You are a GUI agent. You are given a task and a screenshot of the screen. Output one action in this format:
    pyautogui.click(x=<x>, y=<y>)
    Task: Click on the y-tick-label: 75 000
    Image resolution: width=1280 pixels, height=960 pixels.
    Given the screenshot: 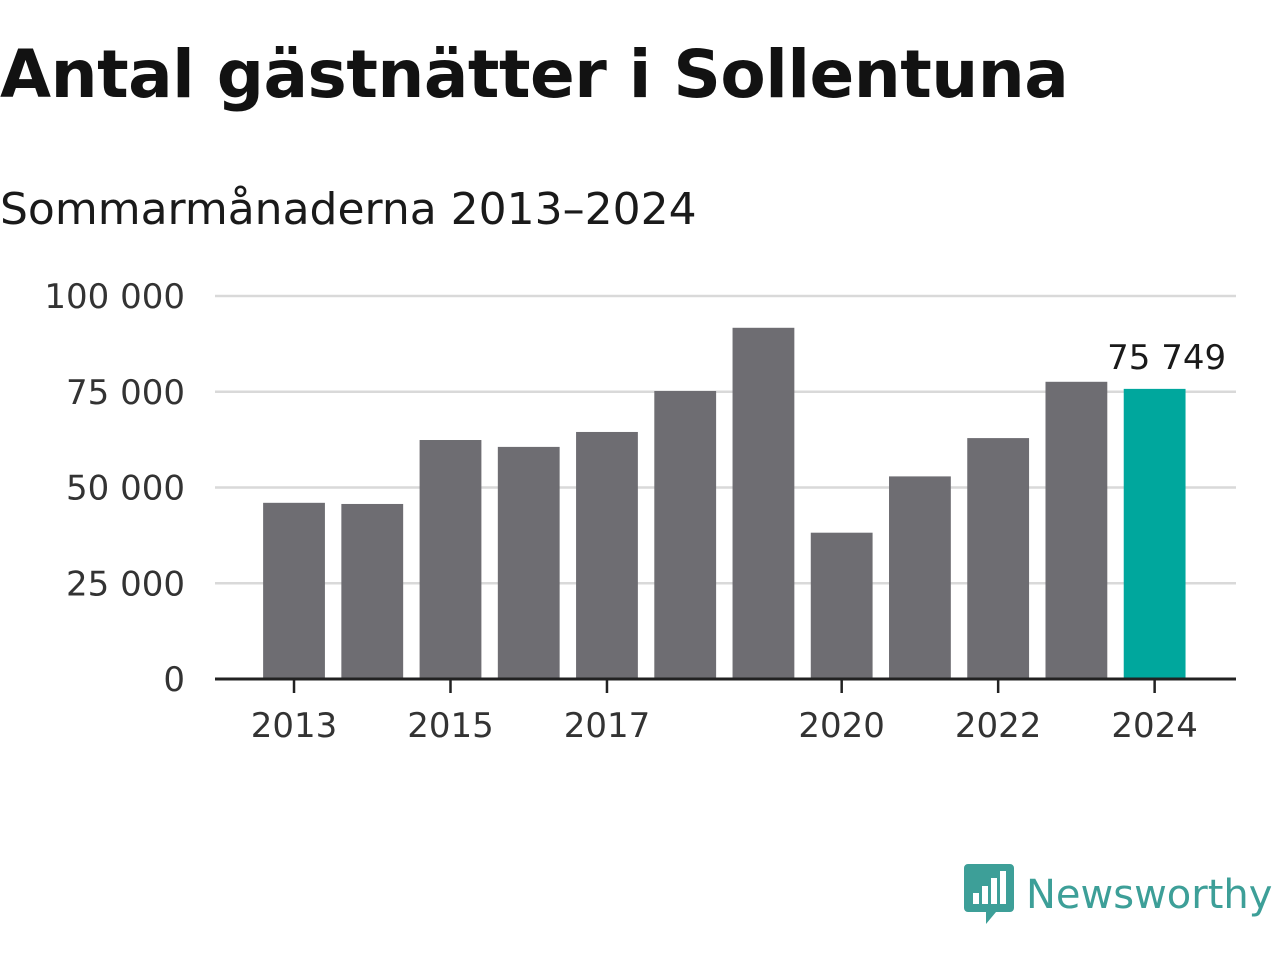 What is the action you would take?
    pyautogui.click(x=125, y=393)
    